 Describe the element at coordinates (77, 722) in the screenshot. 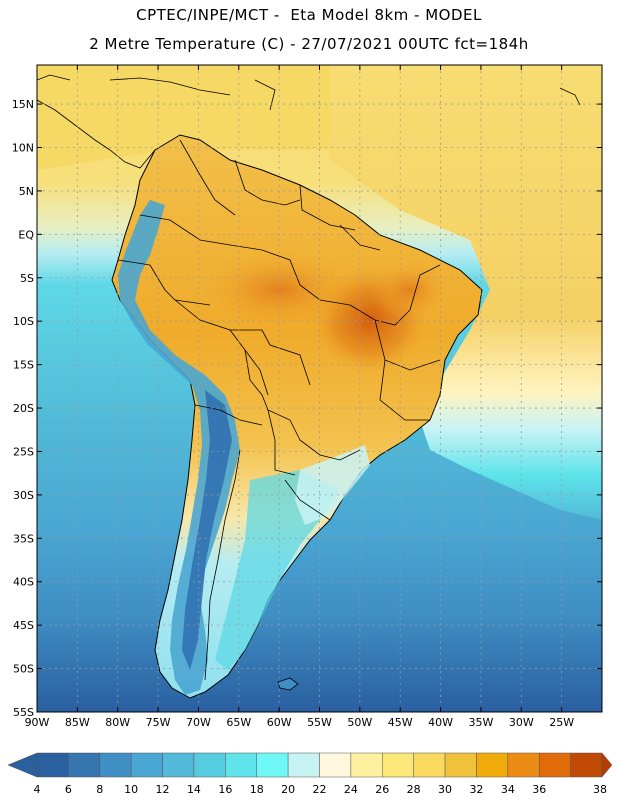

I see `lon-label: 85W` at that location.